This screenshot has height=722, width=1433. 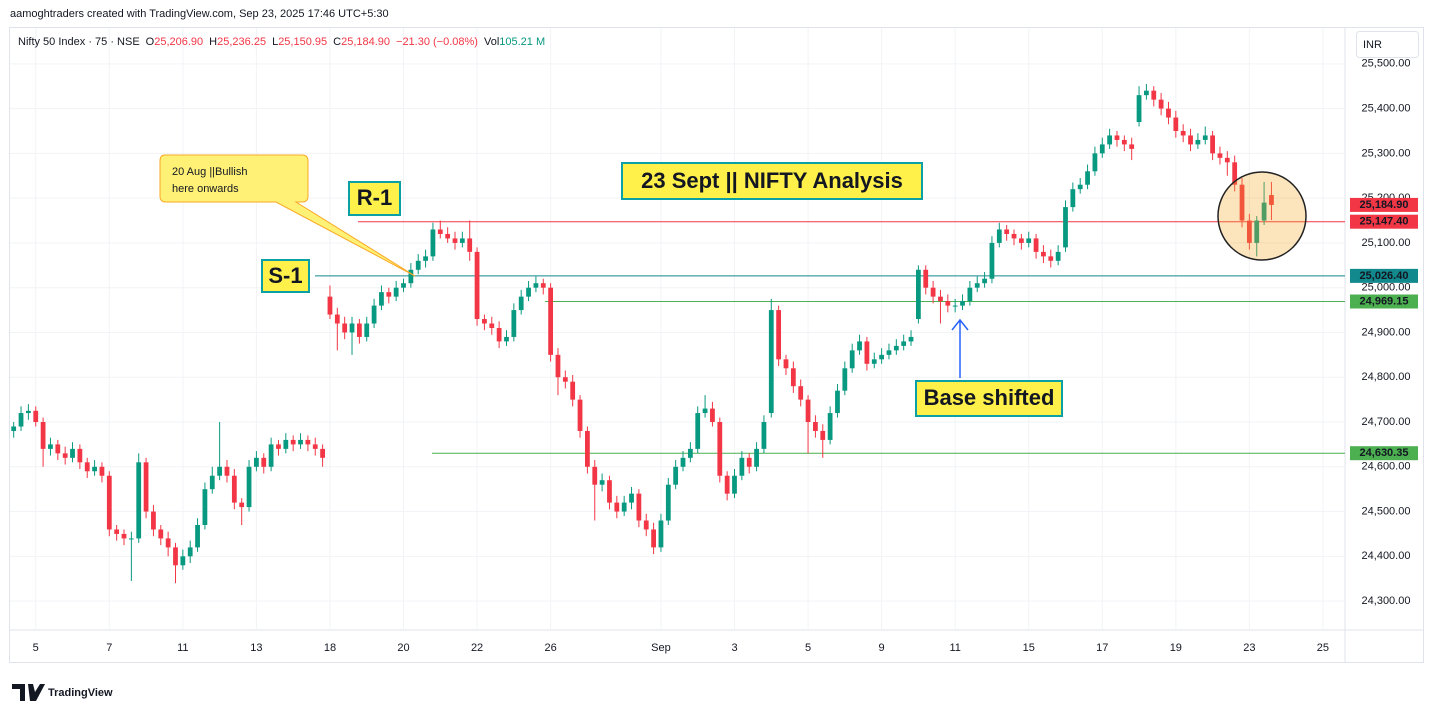 I want to click on symbol: Nifty 50 Index · 75 · NSE, so click(x=79, y=42).